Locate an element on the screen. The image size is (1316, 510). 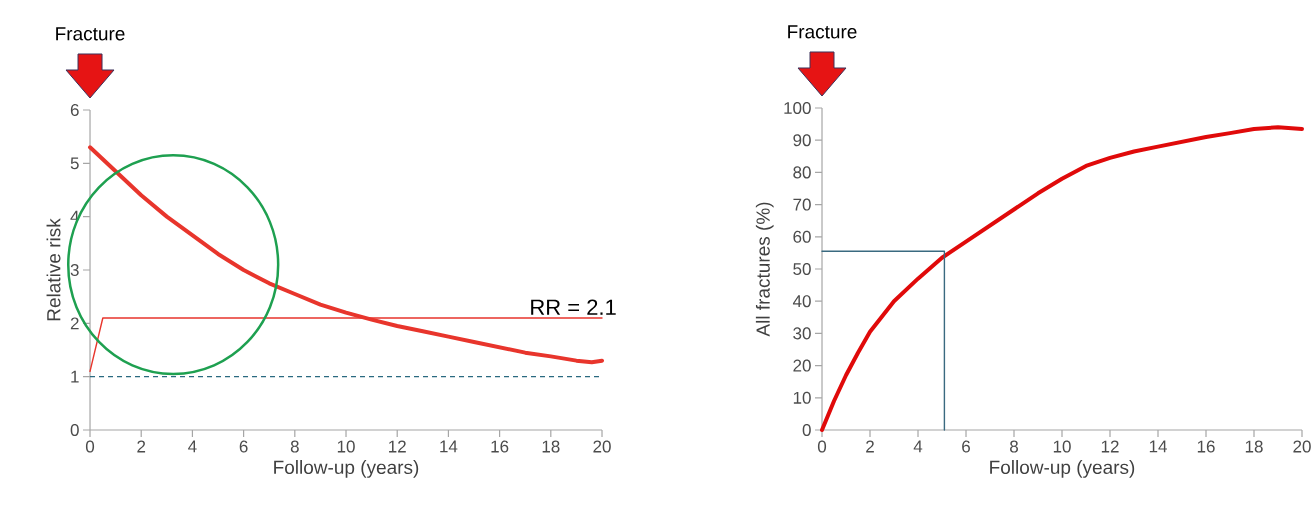
y-tick-label: 50 is located at coordinates (802, 269).